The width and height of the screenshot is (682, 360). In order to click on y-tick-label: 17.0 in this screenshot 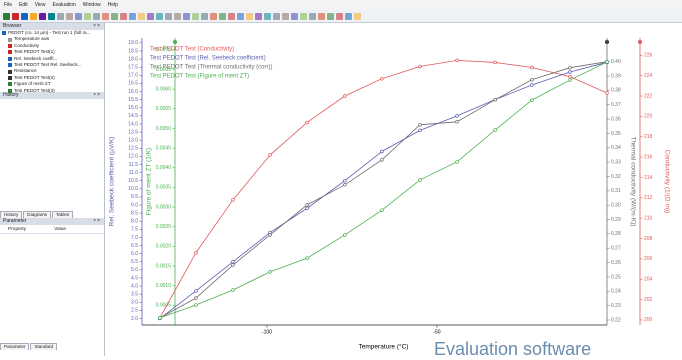, I will do `click(133, 76)`.